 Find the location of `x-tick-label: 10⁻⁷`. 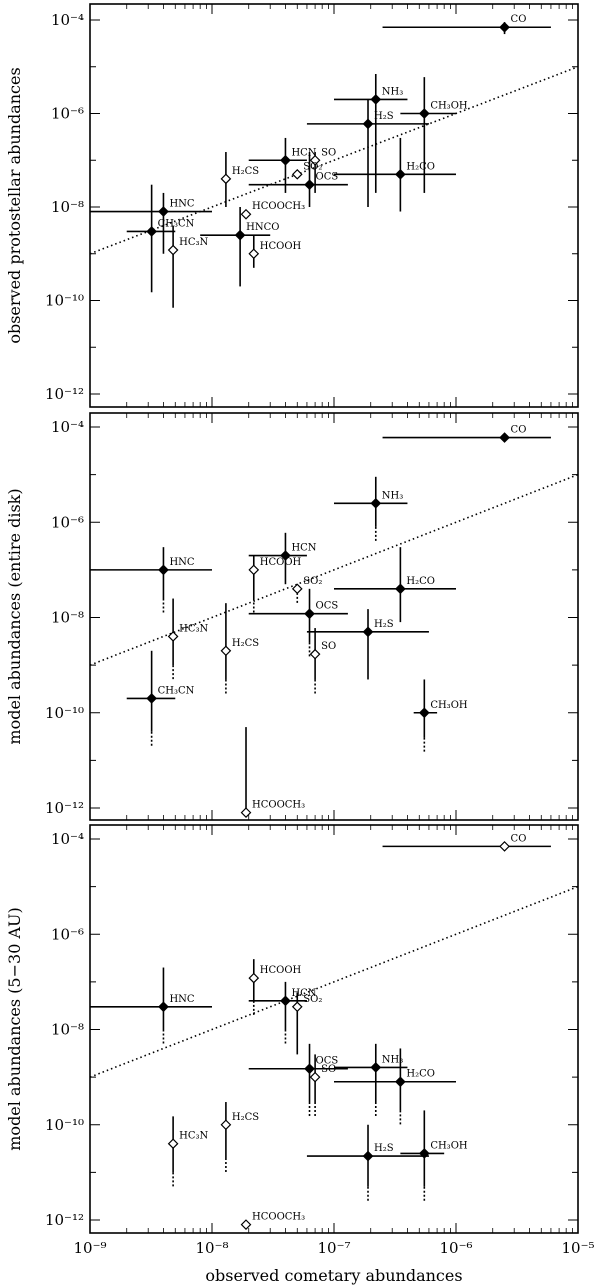

x-tick-label: 10⁻⁷ is located at coordinates (333, 1248).